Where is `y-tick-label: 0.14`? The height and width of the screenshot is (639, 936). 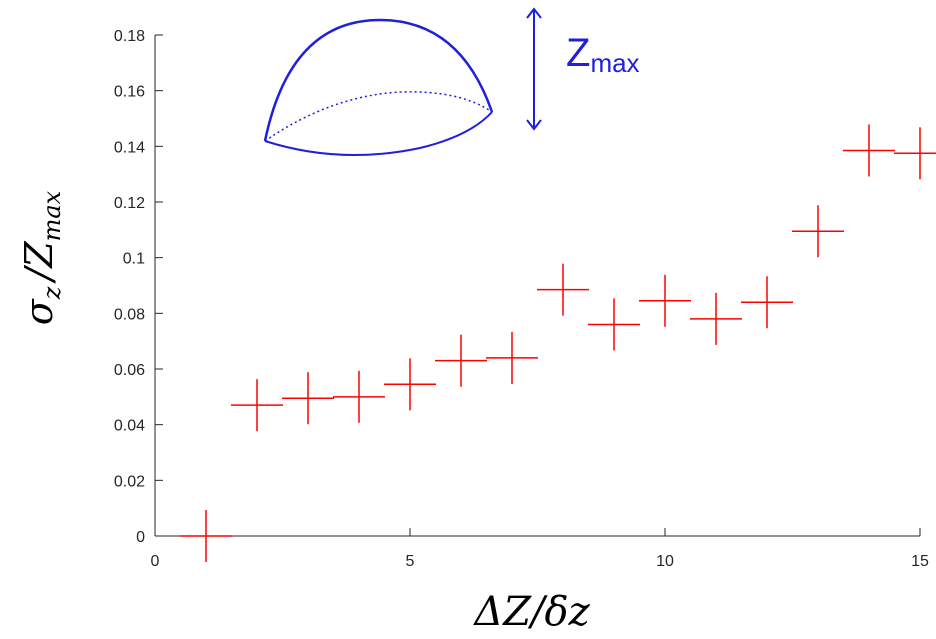 y-tick-label: 0.14 is located at coordinates (129, 147).